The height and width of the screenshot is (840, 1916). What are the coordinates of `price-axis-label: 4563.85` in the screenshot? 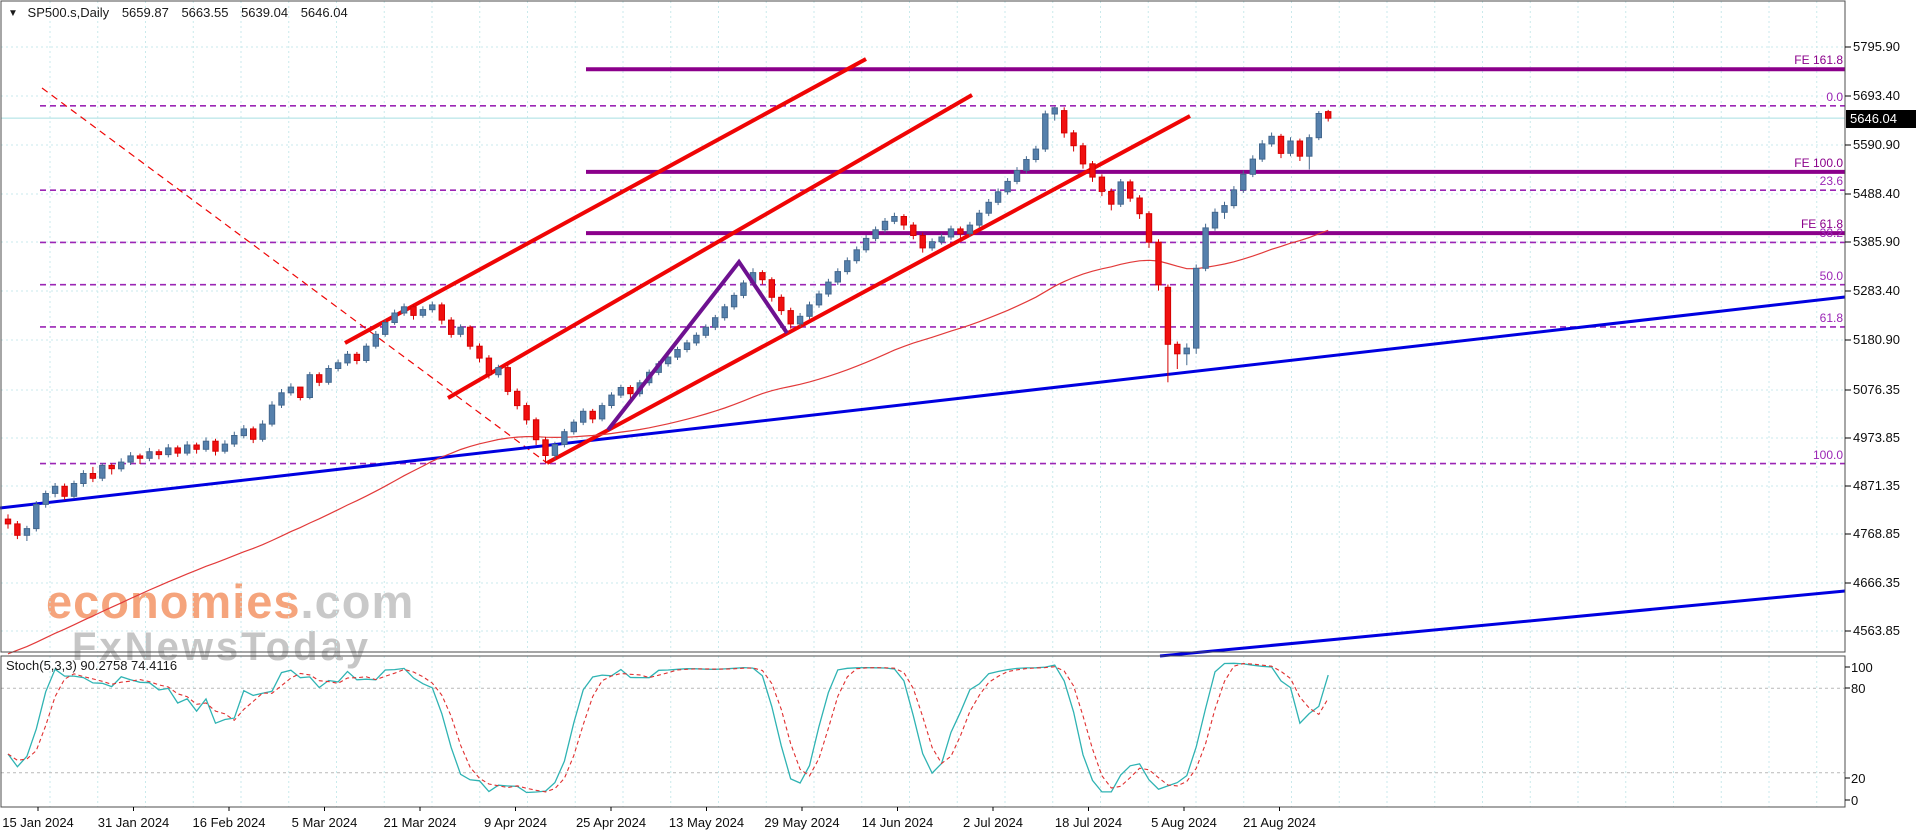 It's located at (1876, 630).